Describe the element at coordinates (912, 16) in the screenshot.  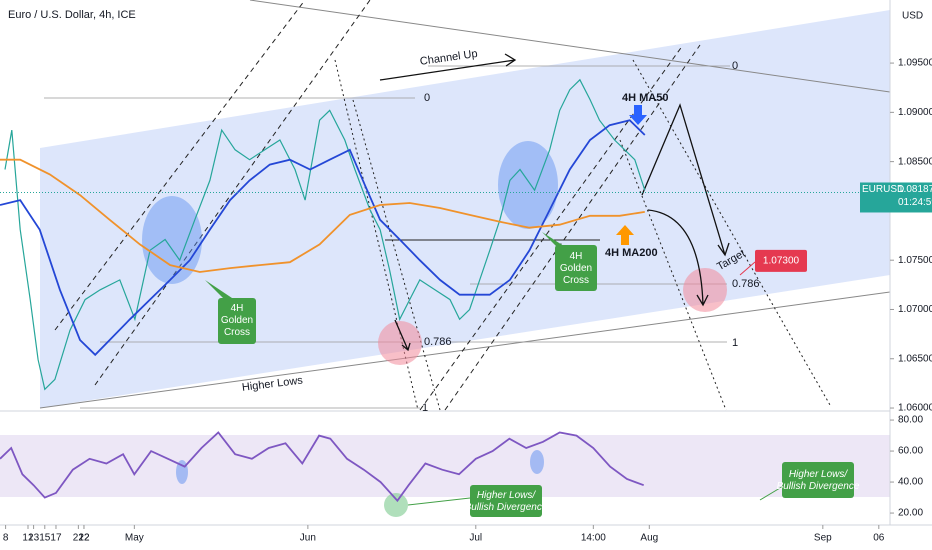
I see `axis-unit: USD` at that location.